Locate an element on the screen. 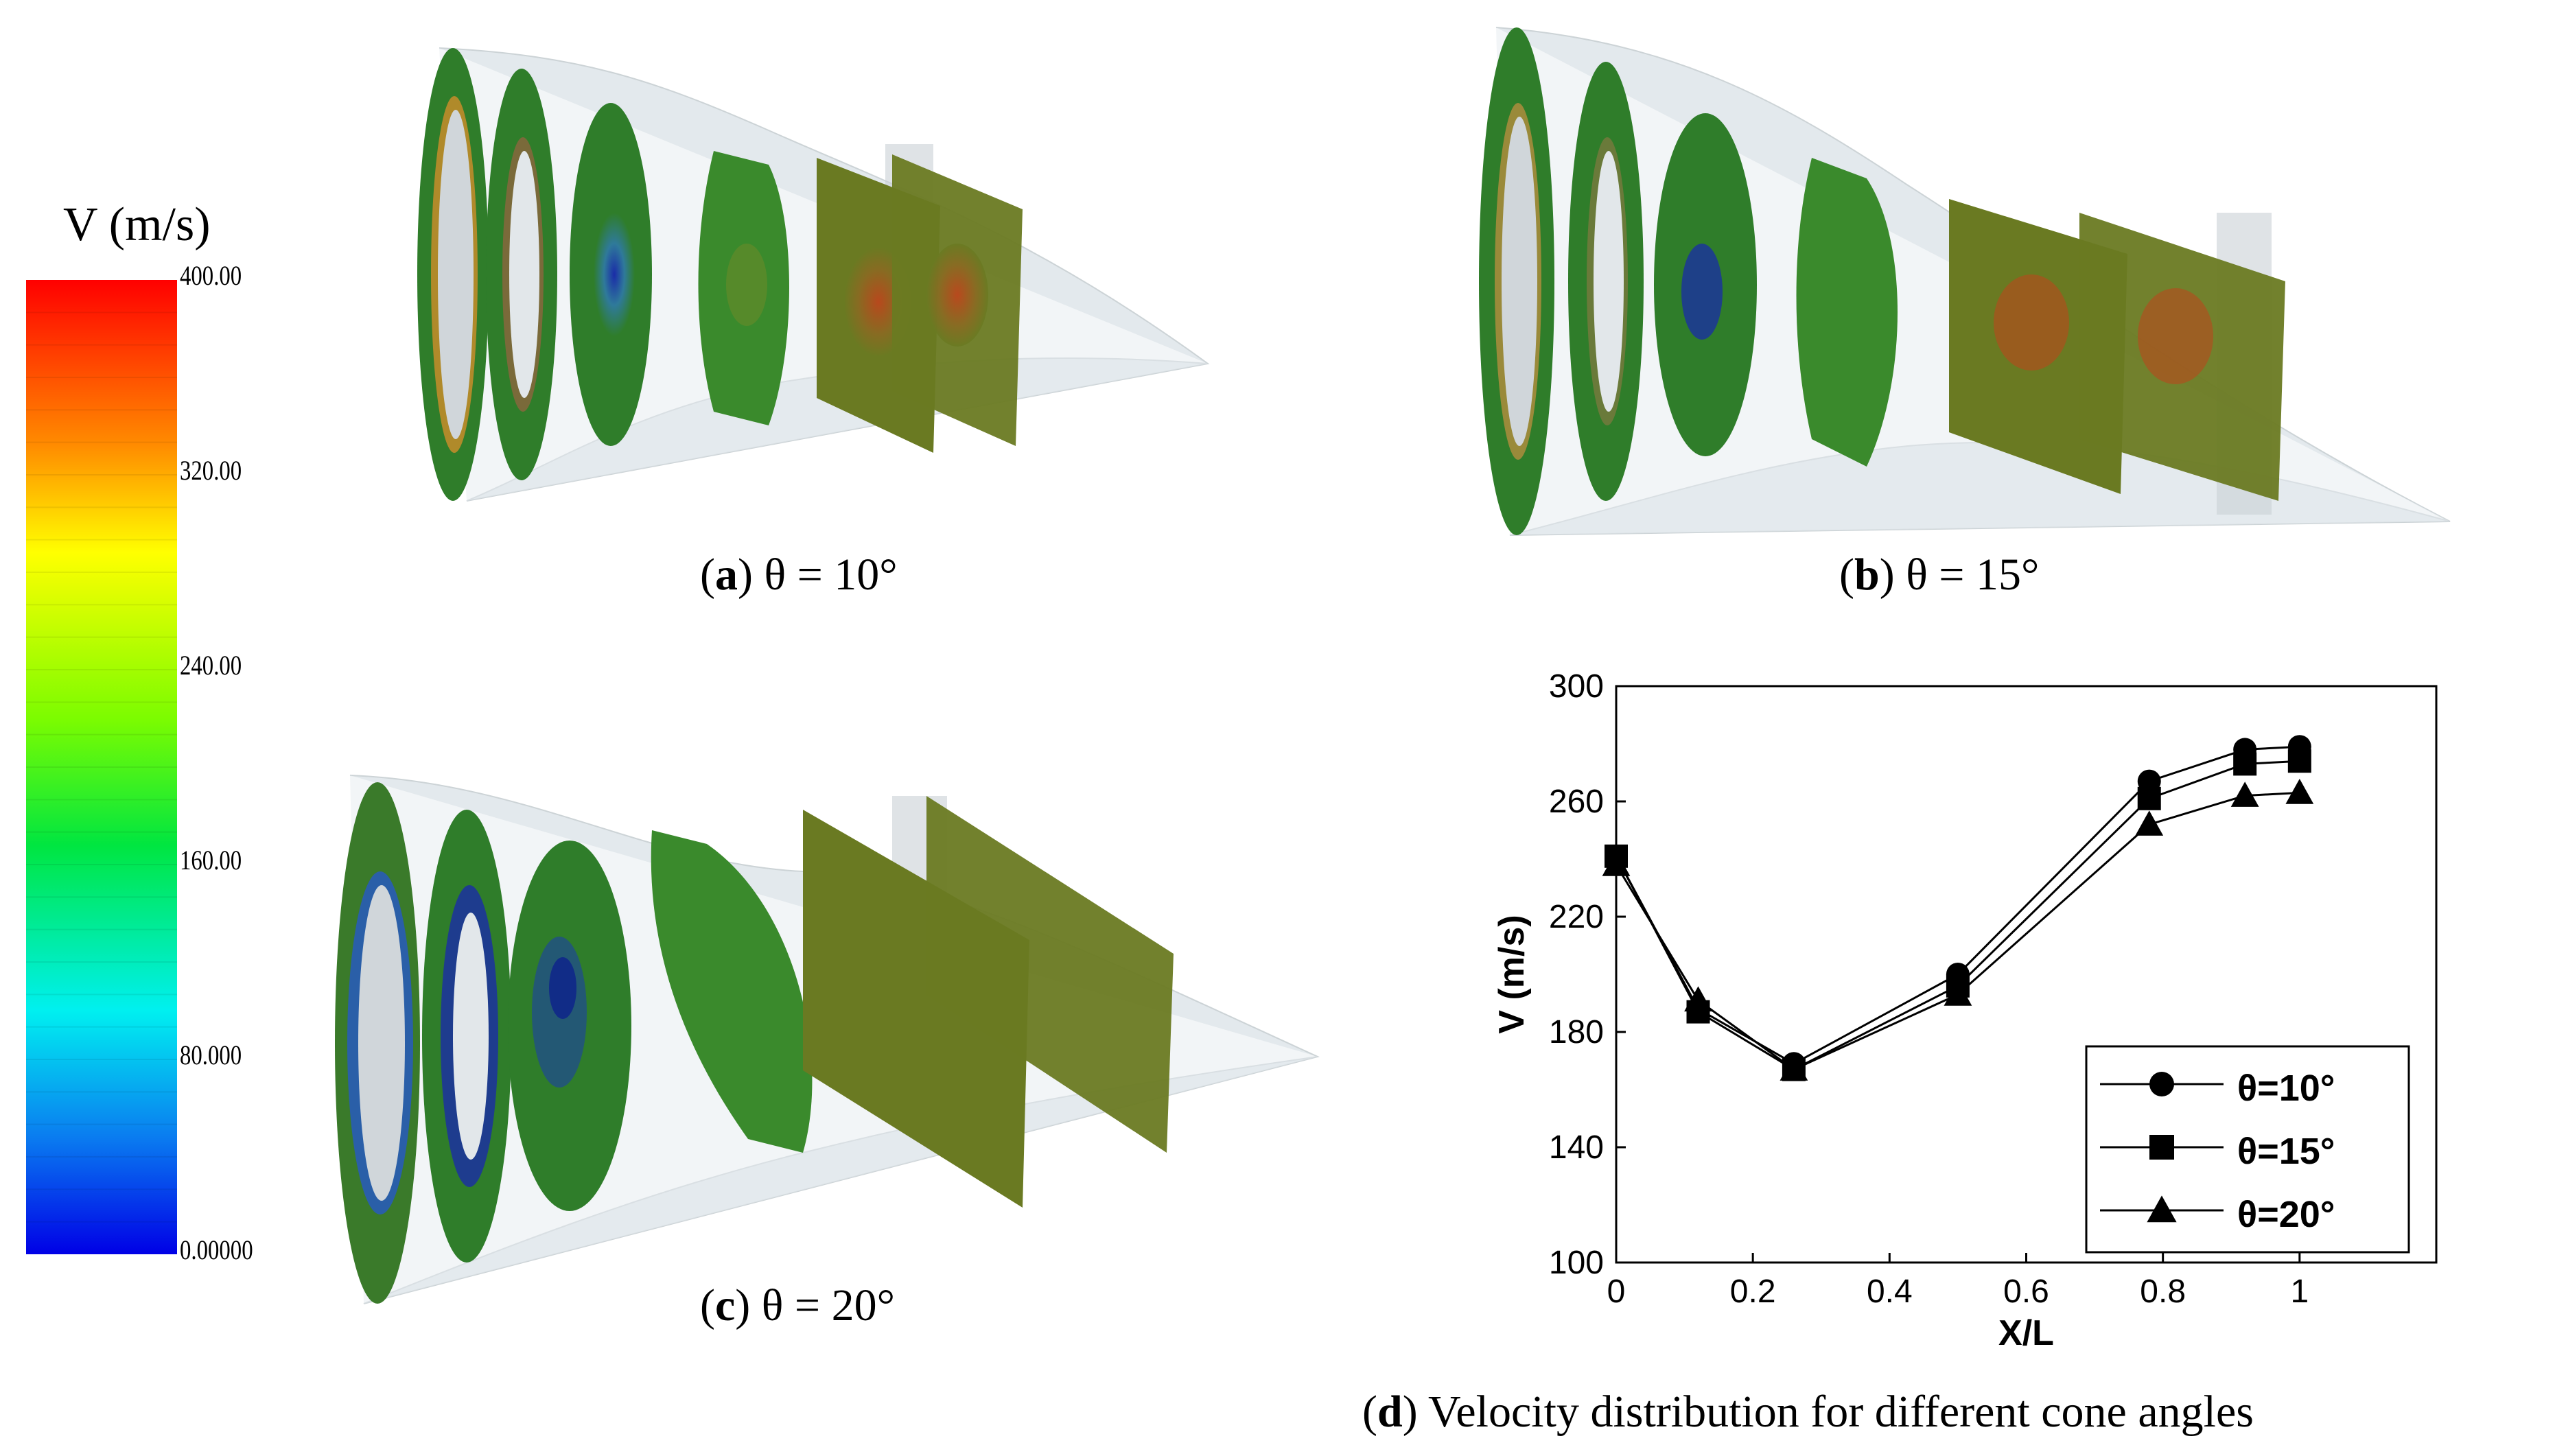  caption-c: (c) θ = 20° is located at coordinates (797, 1305).